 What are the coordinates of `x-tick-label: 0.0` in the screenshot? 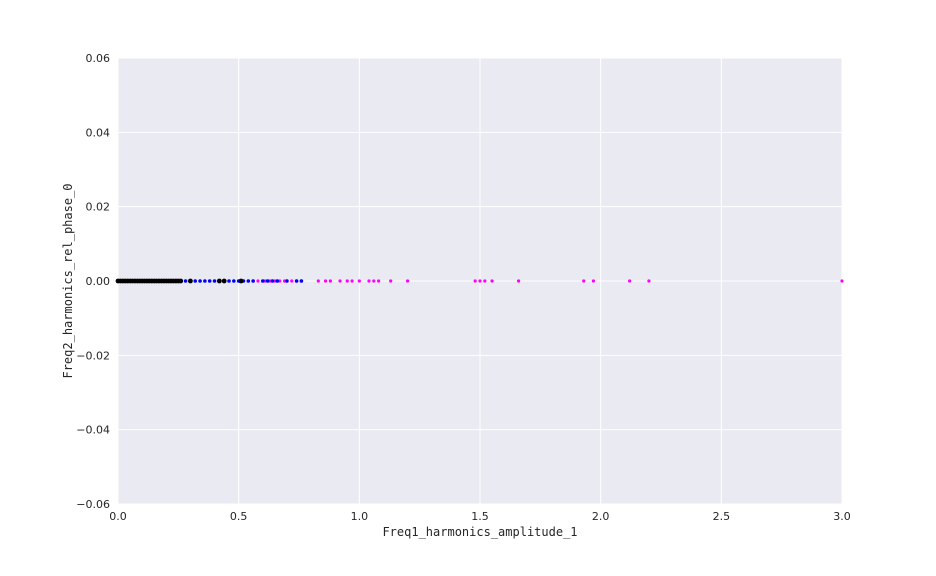 It's located at (118, 516).